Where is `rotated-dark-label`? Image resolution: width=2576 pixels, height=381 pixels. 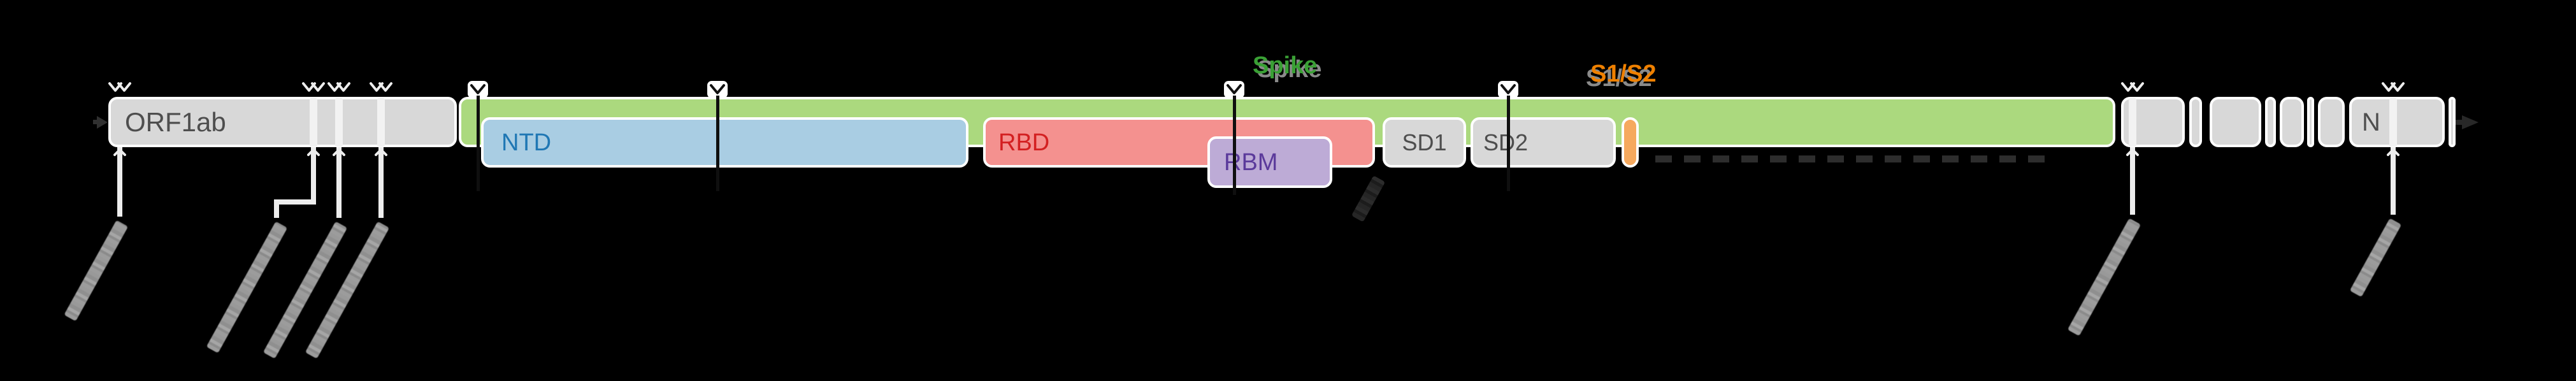
rotated-dark-label is located at coordinates (1368, 198).